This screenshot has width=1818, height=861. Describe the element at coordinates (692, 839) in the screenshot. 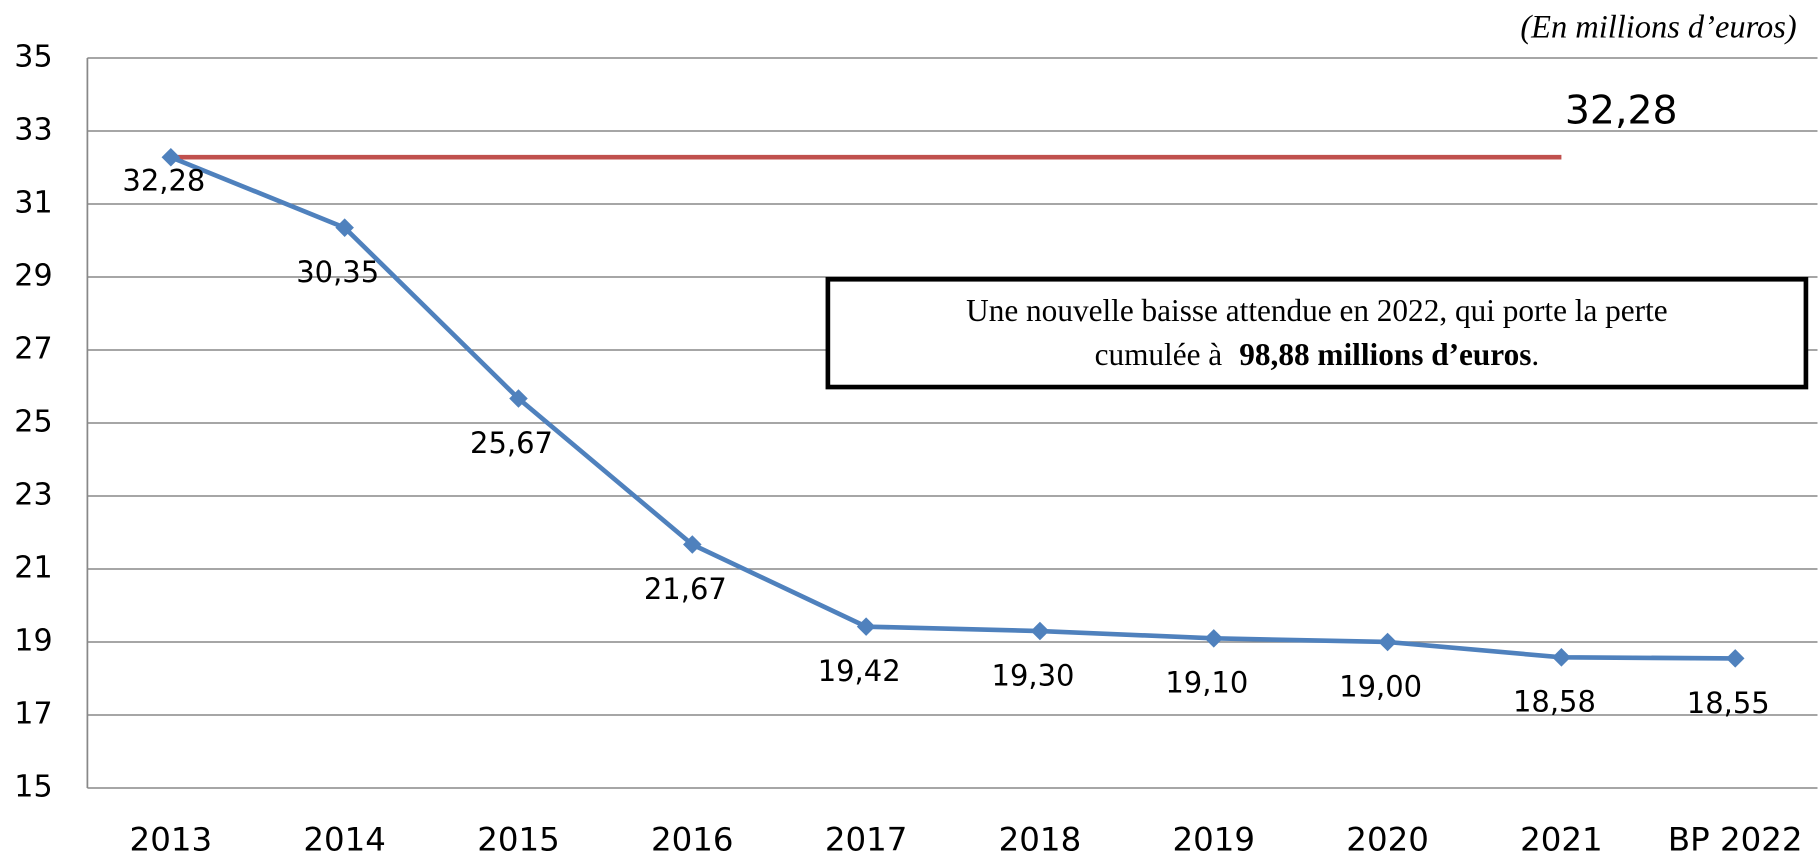

I see `x-tick-label: 2016` at that location.